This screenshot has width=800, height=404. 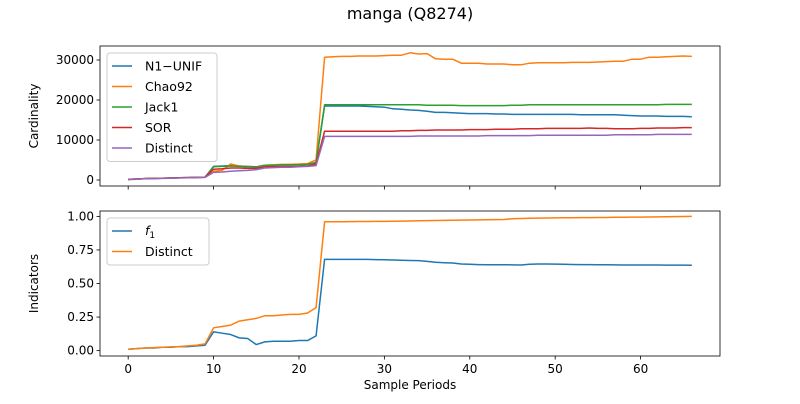 What do you see at coordinates (80, 351) in the screenshot?
I see `y-tick-label: 0.00` at bounding box center [80, 351].